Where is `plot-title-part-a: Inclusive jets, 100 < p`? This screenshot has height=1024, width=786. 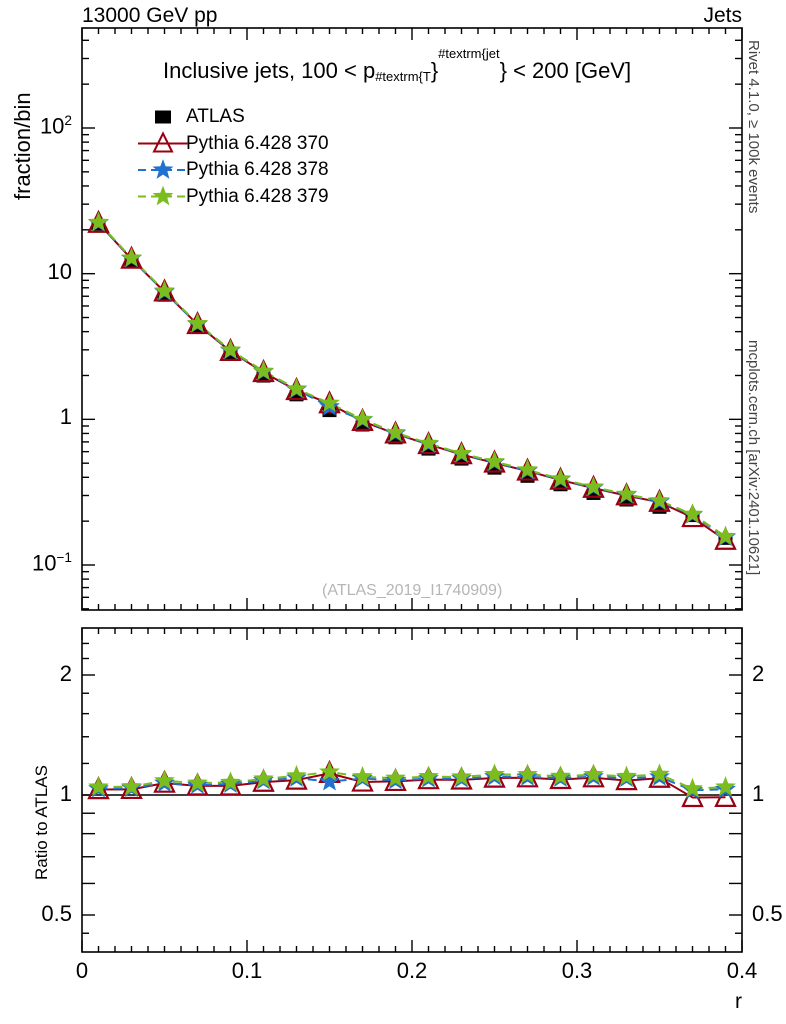 plot-title-part-a: Inclusive jets, 100 < p is located at coordinates (269, 70).